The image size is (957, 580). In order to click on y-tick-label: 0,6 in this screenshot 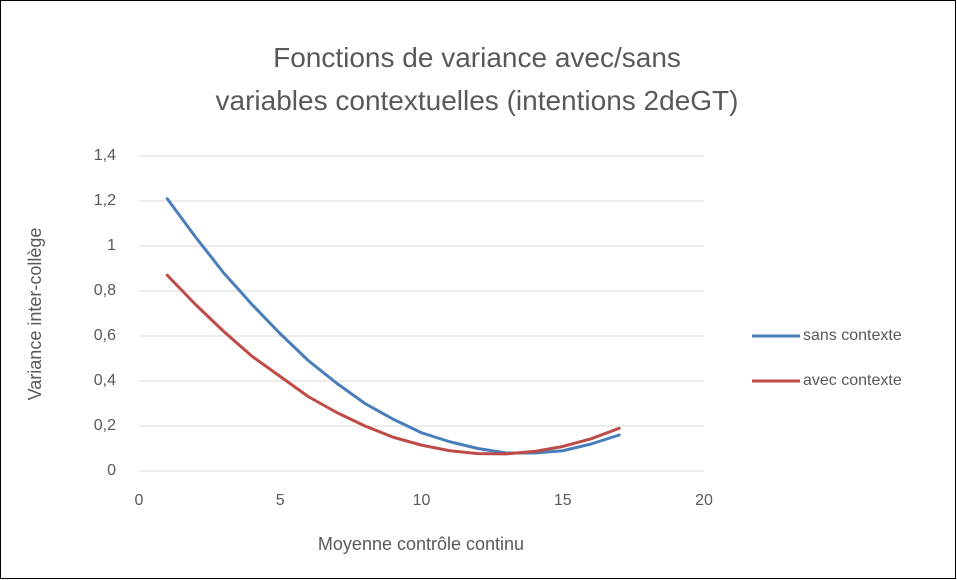, I will do `click(105, 335)`.